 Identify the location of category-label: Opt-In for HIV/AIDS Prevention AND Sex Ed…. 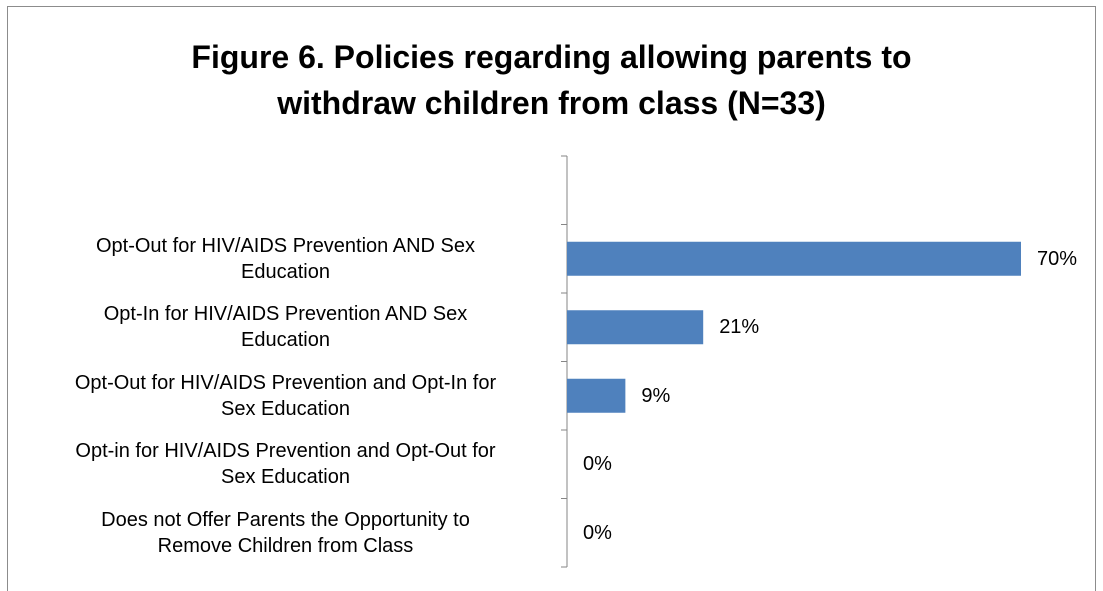
(285, 327).